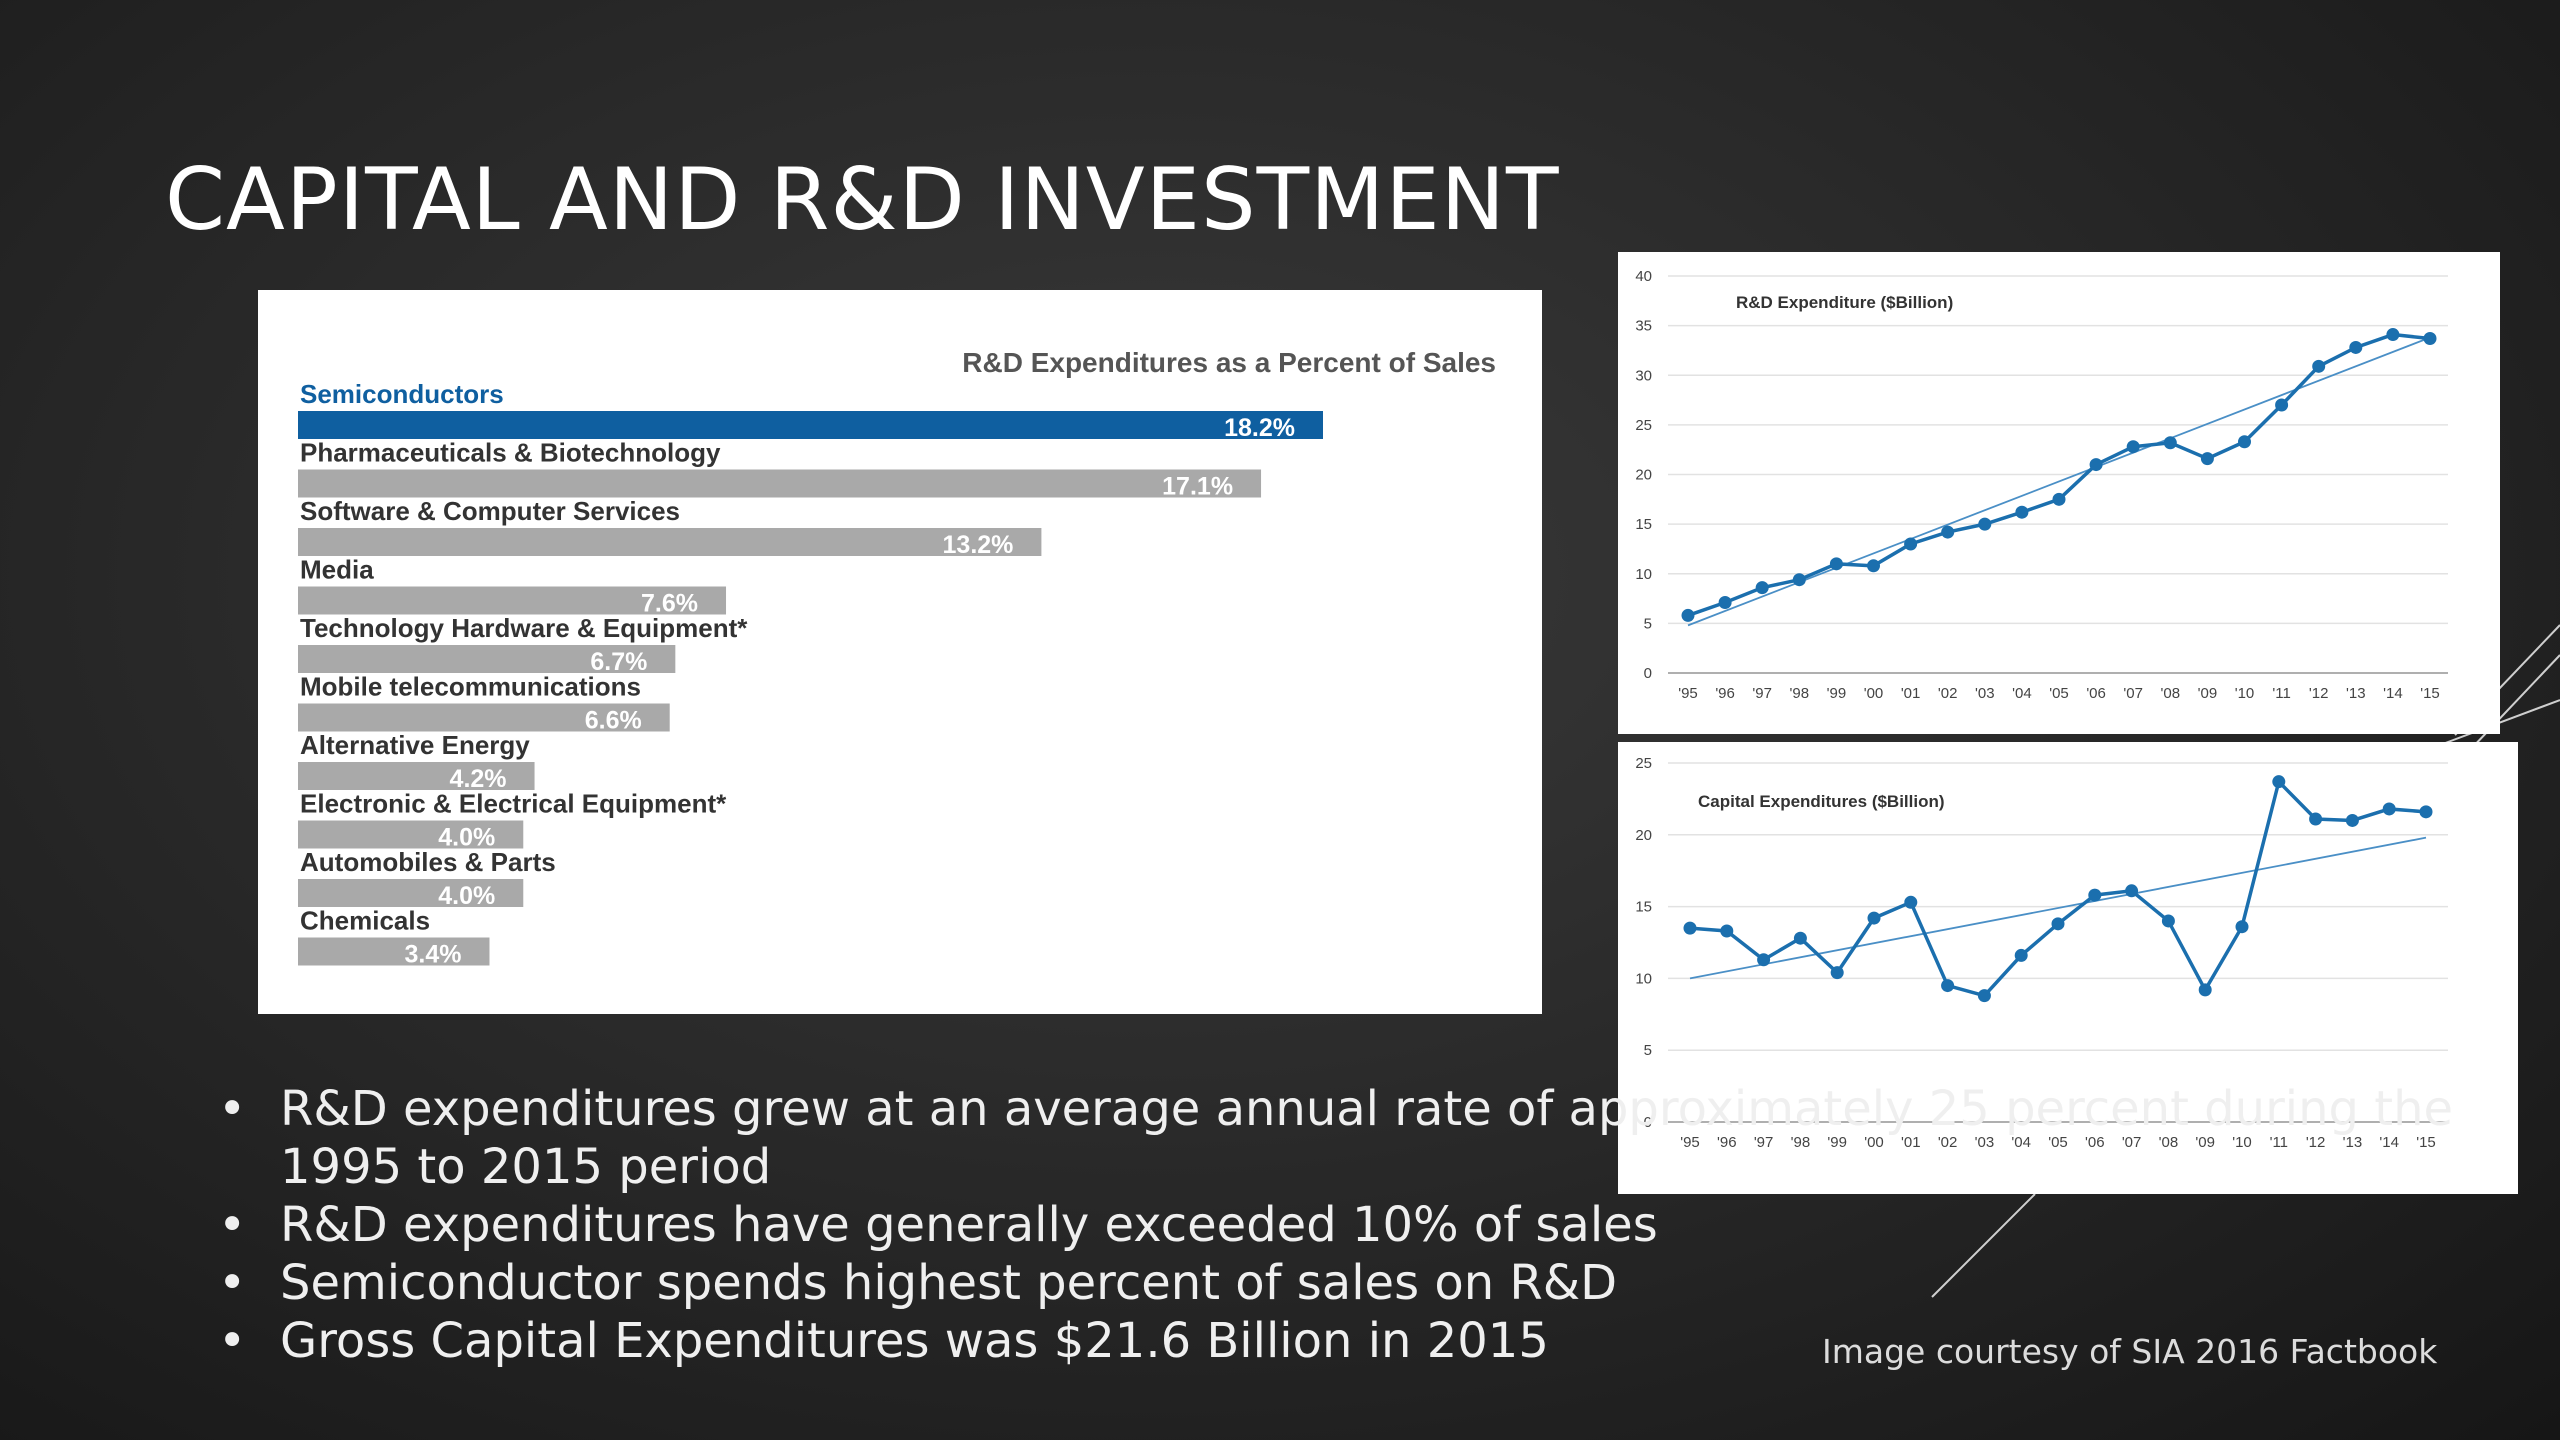  I want to click on x-tick-label: '97, so click(1764, 1142).